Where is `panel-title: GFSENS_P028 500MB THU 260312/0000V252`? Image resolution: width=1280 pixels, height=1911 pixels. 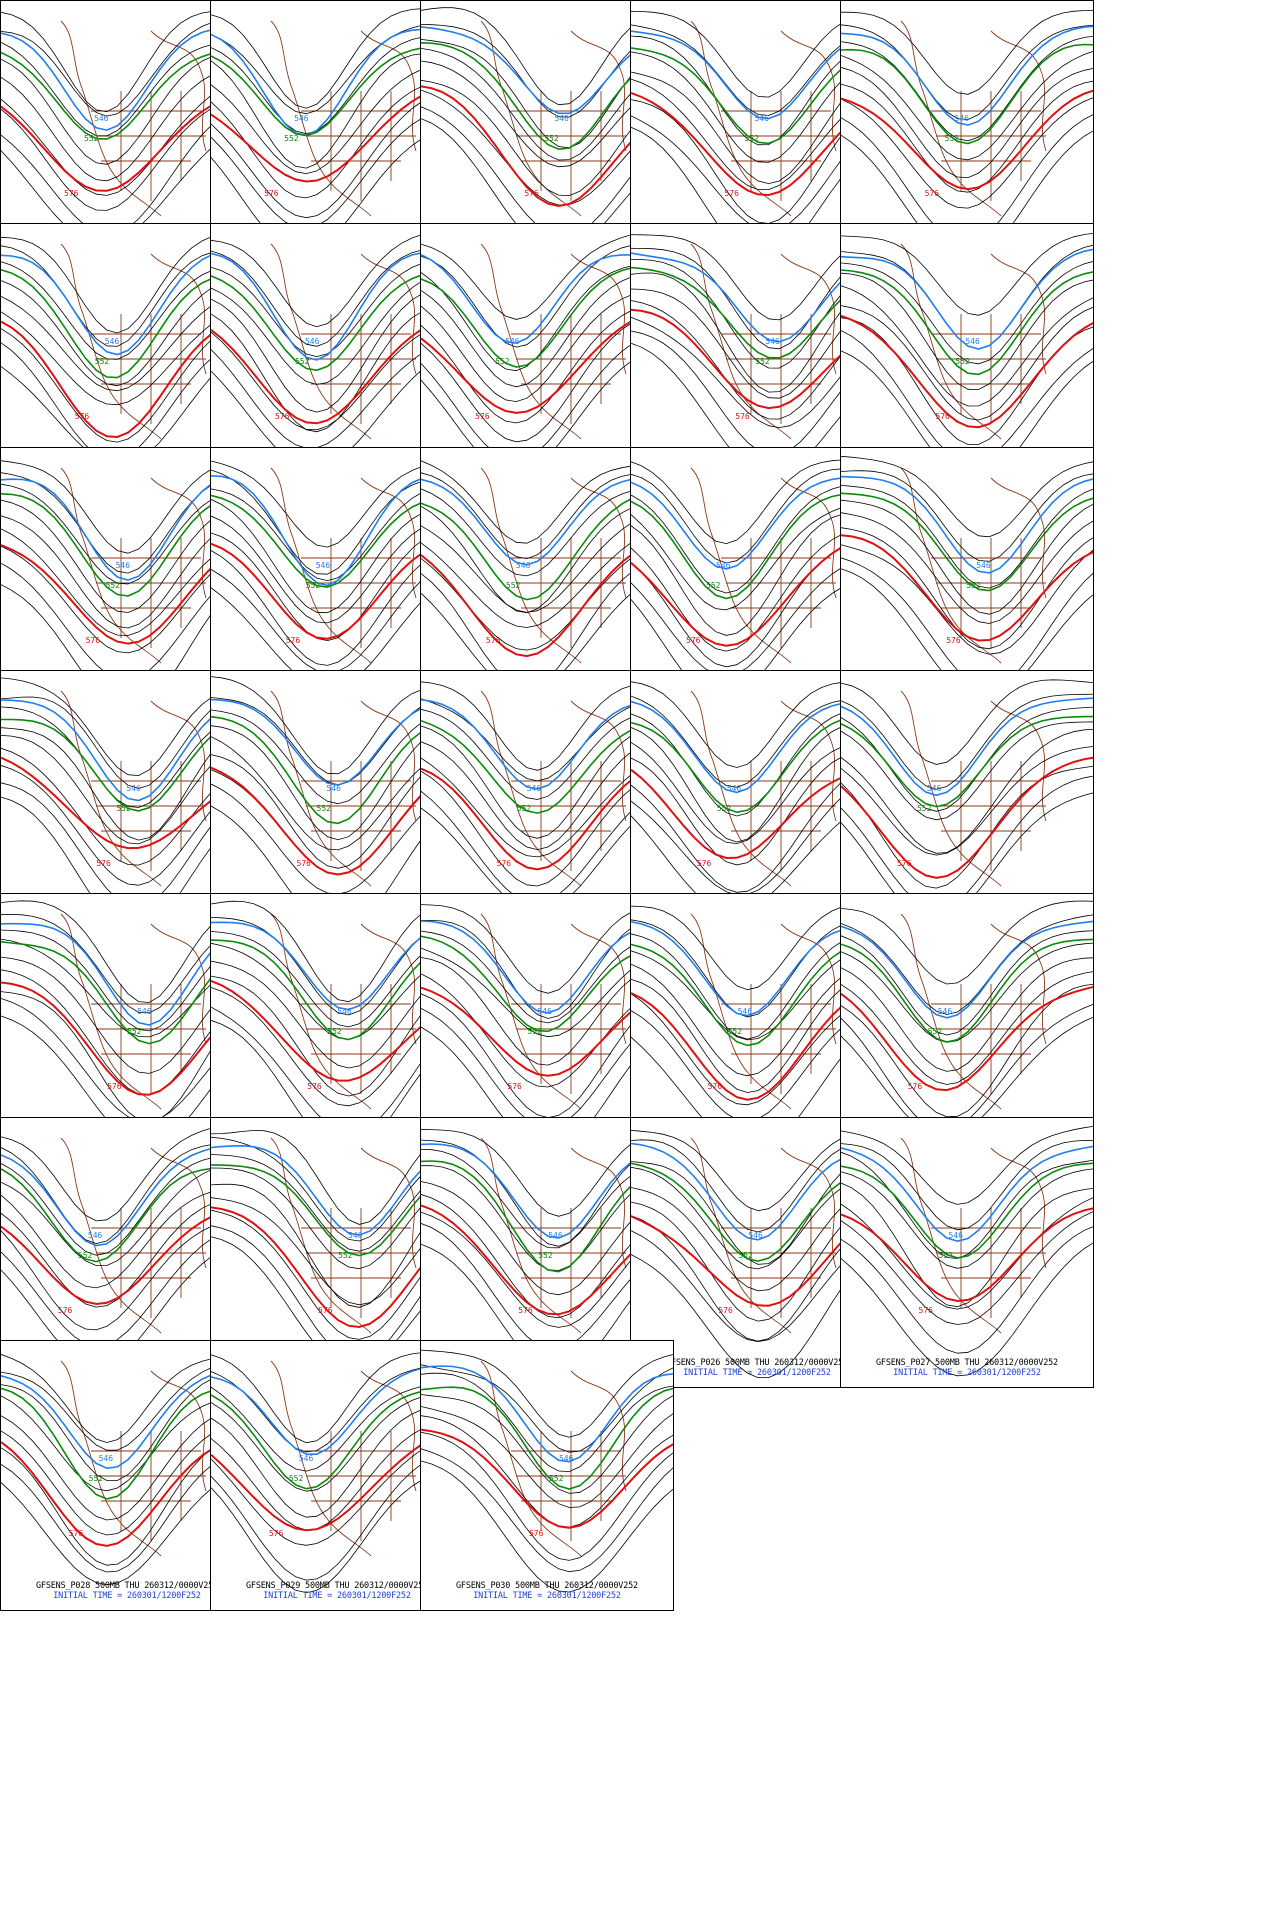
panel-title: GFSENS_P028 500MB THU 260312/0000V252 is located at coordinates (127, 1586).